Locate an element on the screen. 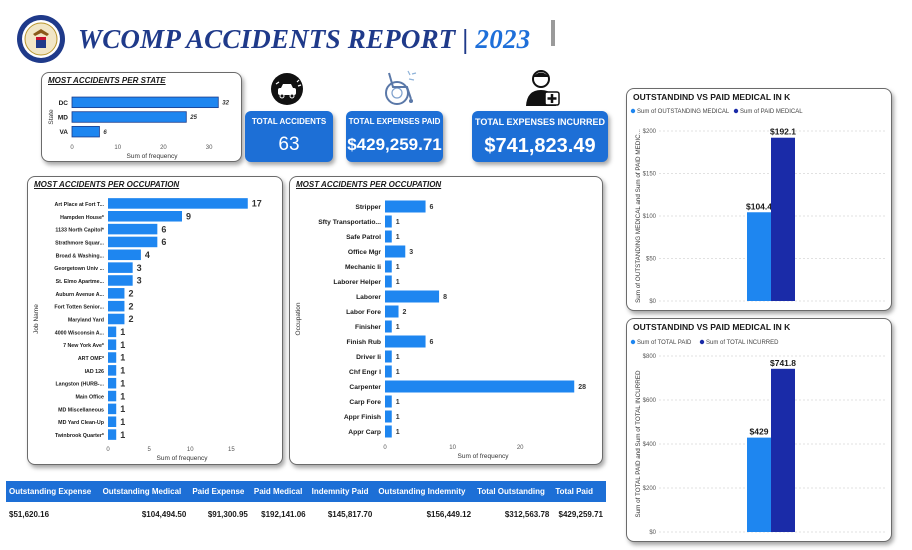  page-title-text: WCOMP ACCIDENTS REPORT is located at coordinates (267, 39).